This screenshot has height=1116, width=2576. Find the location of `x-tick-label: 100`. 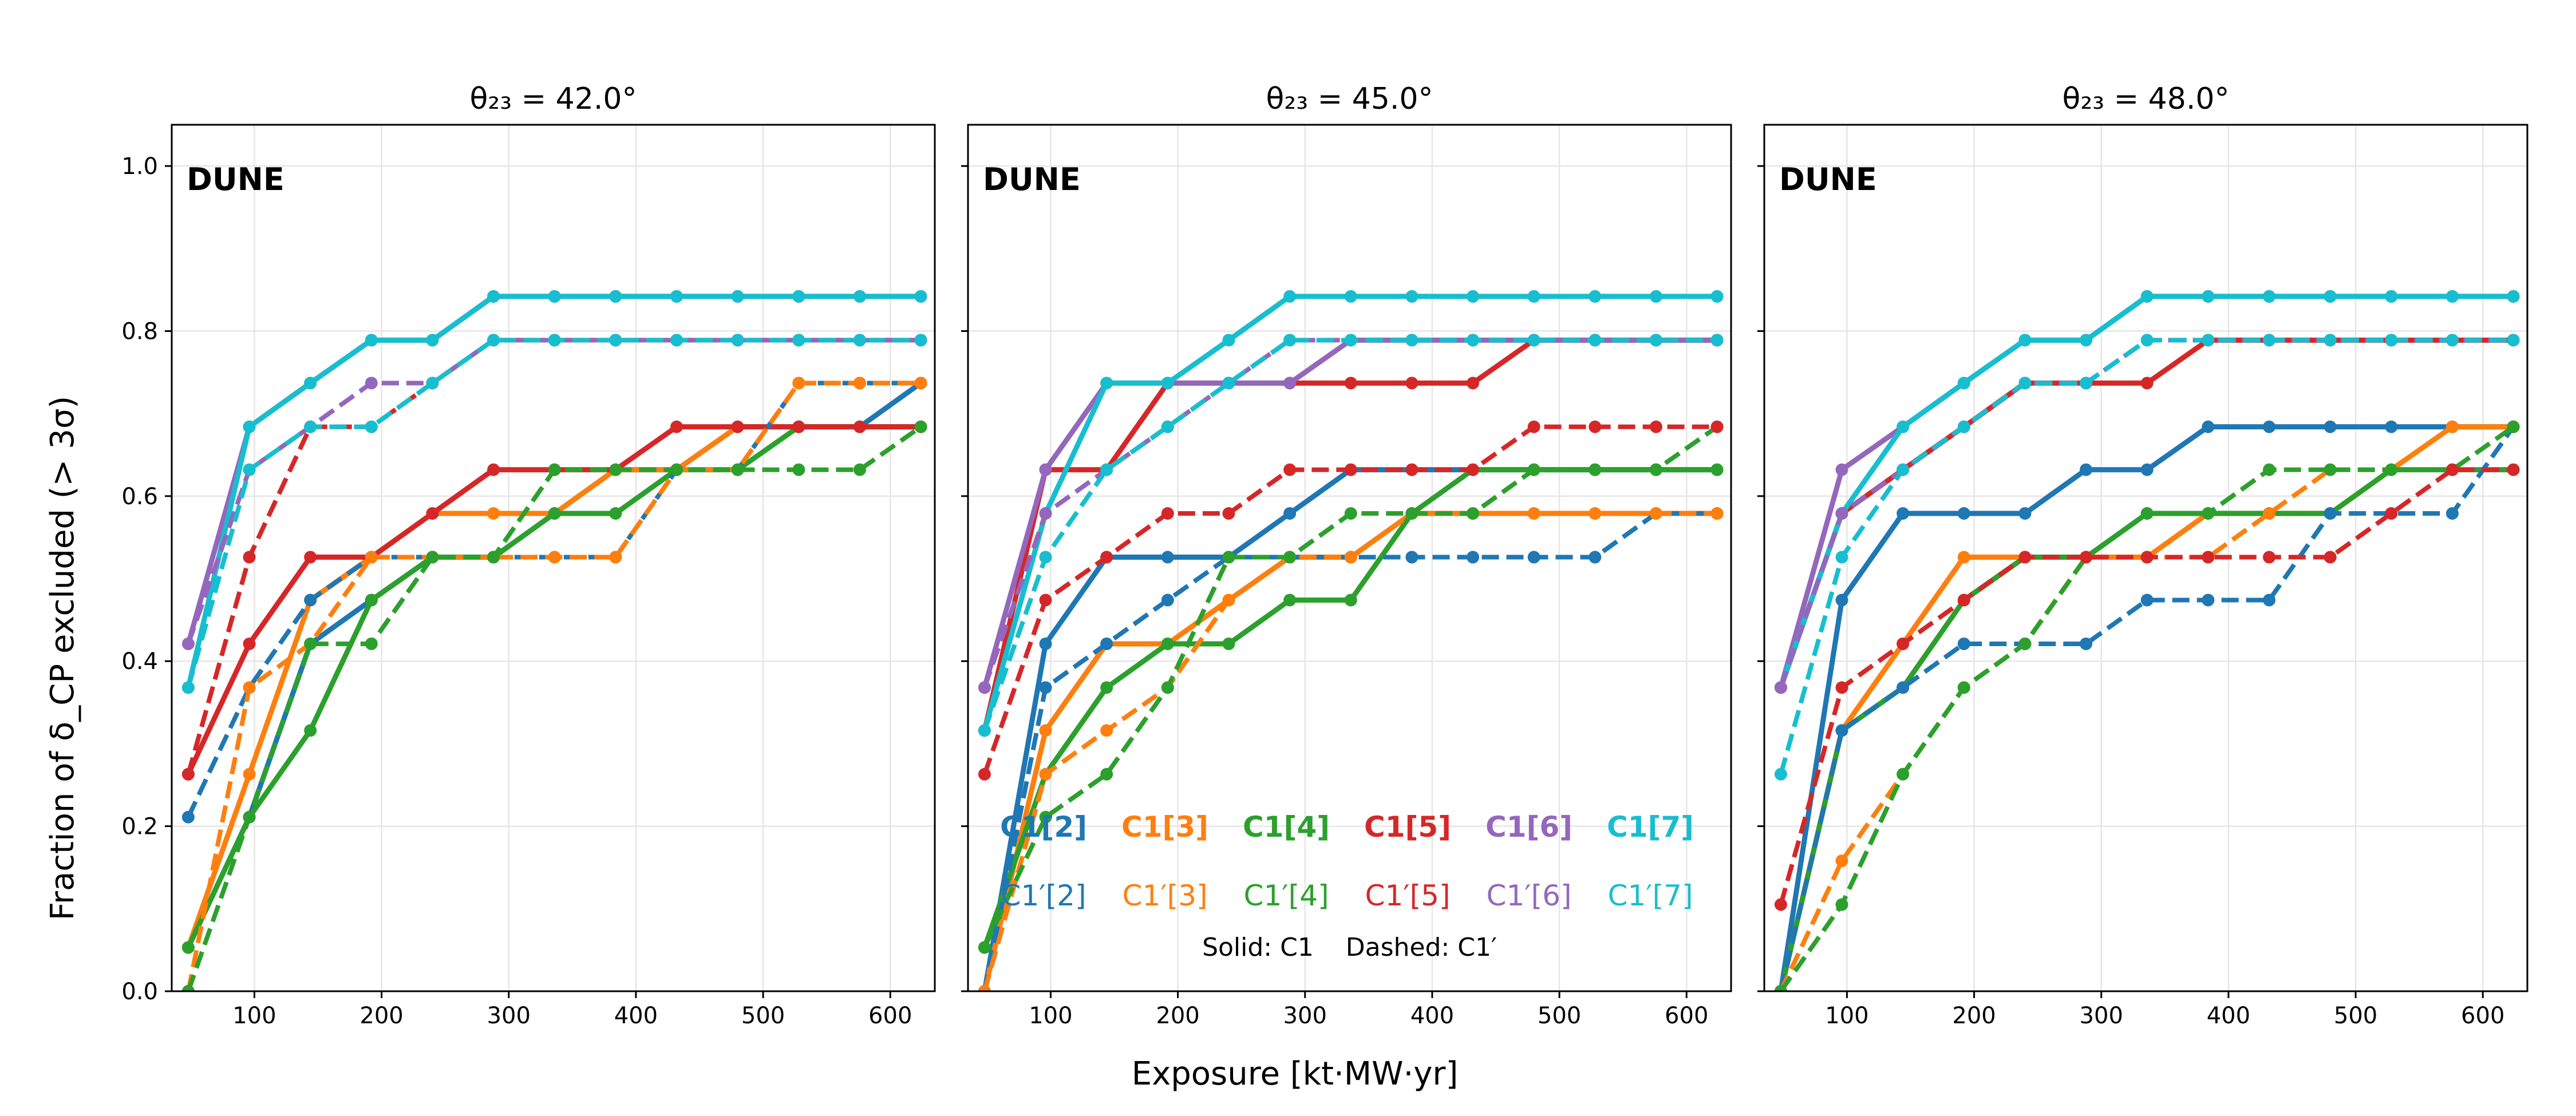

x-tick-label: 100 is located at coordinates (254, 1016).